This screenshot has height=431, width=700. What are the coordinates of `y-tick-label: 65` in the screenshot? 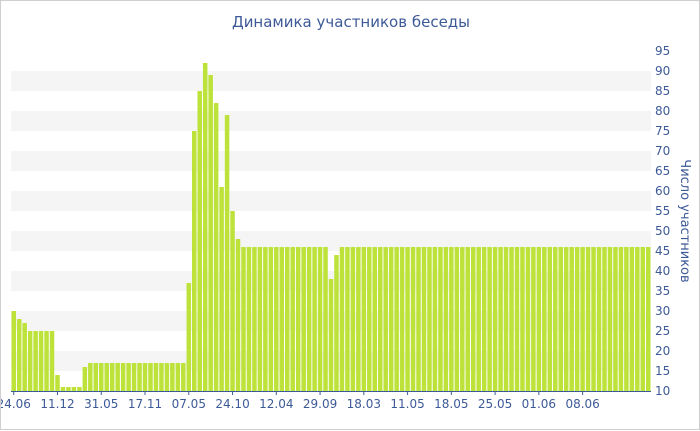 It's located at (662, 171).